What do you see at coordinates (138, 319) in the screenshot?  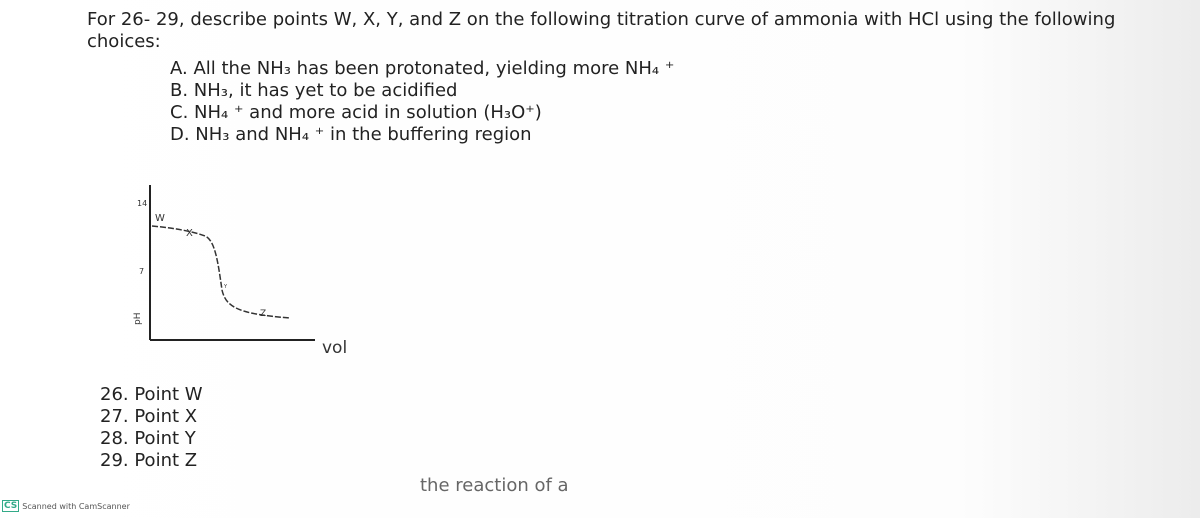 I see `y-axis-label: pH` at bounding box center [138, 319].